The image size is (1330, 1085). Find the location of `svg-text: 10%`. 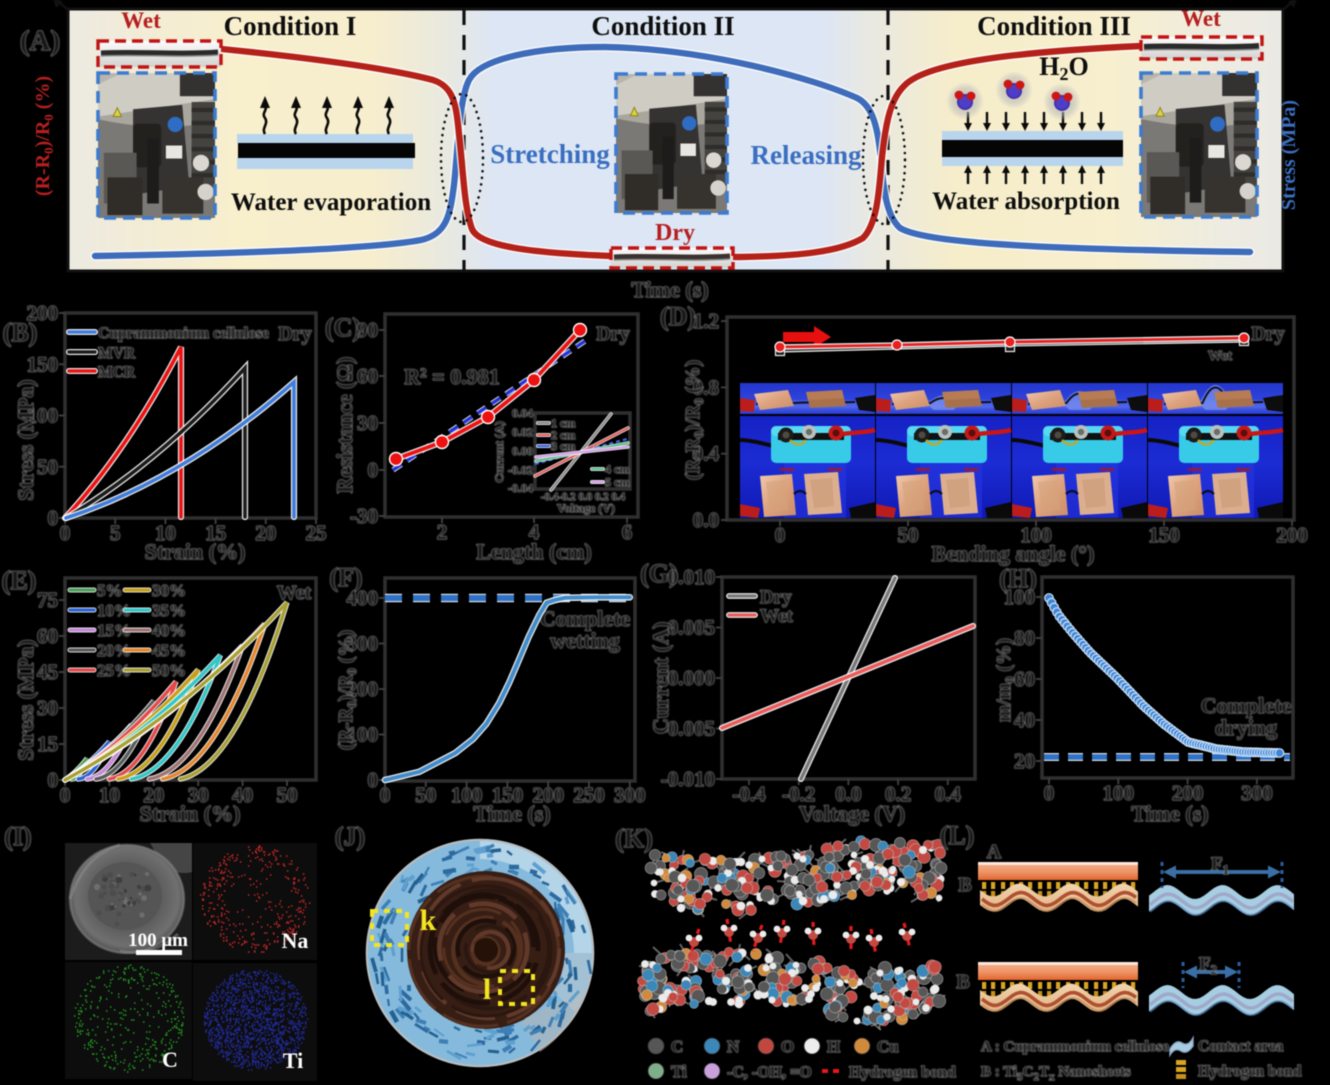

svg-text: 10% is located at coordinates (114, 610).